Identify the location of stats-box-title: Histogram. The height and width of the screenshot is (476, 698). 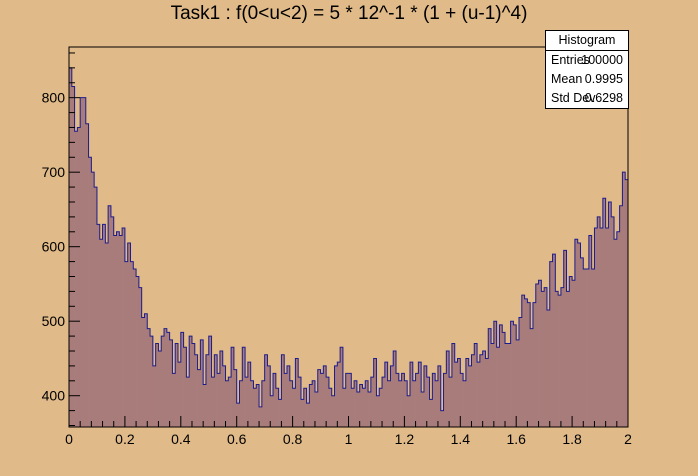
(587, 41).